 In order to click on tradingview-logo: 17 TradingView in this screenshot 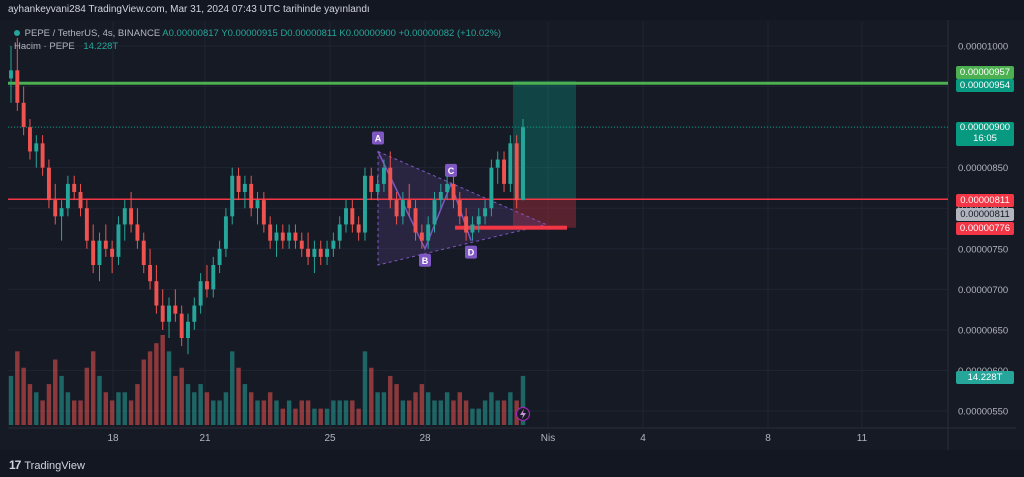, I will do `click(47, 465)`.